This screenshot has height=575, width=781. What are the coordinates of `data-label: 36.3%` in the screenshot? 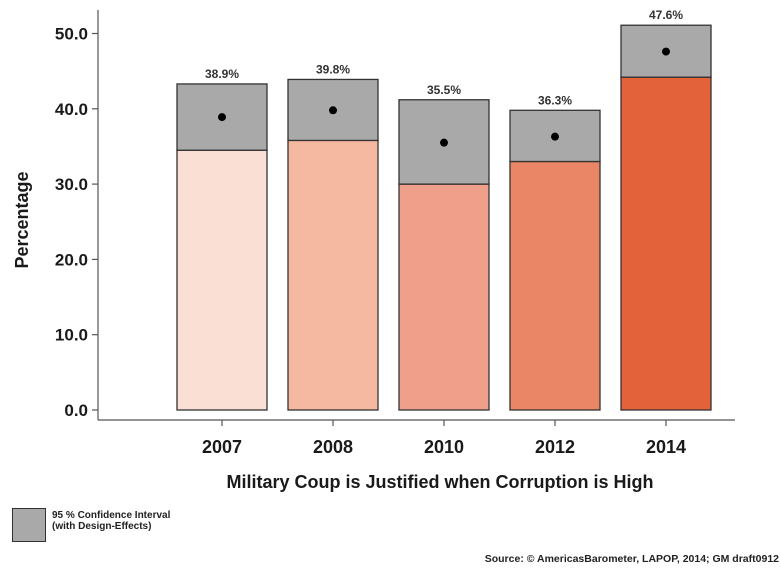 It's located at (555, 100).